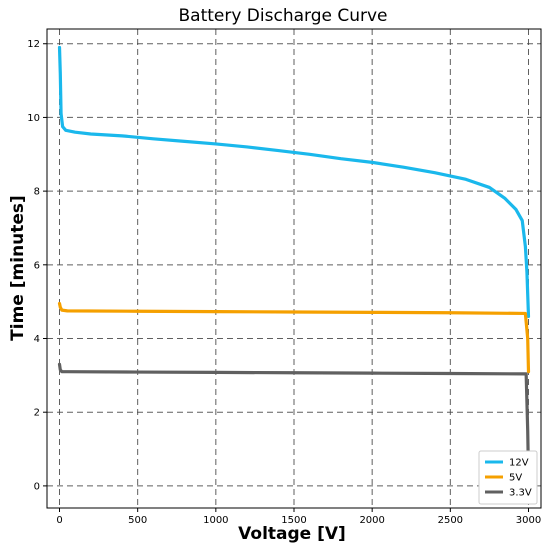 The width and height of the screenshot is (550, 546). I want to click on x-tick-label: 1500, so click(293, 520).